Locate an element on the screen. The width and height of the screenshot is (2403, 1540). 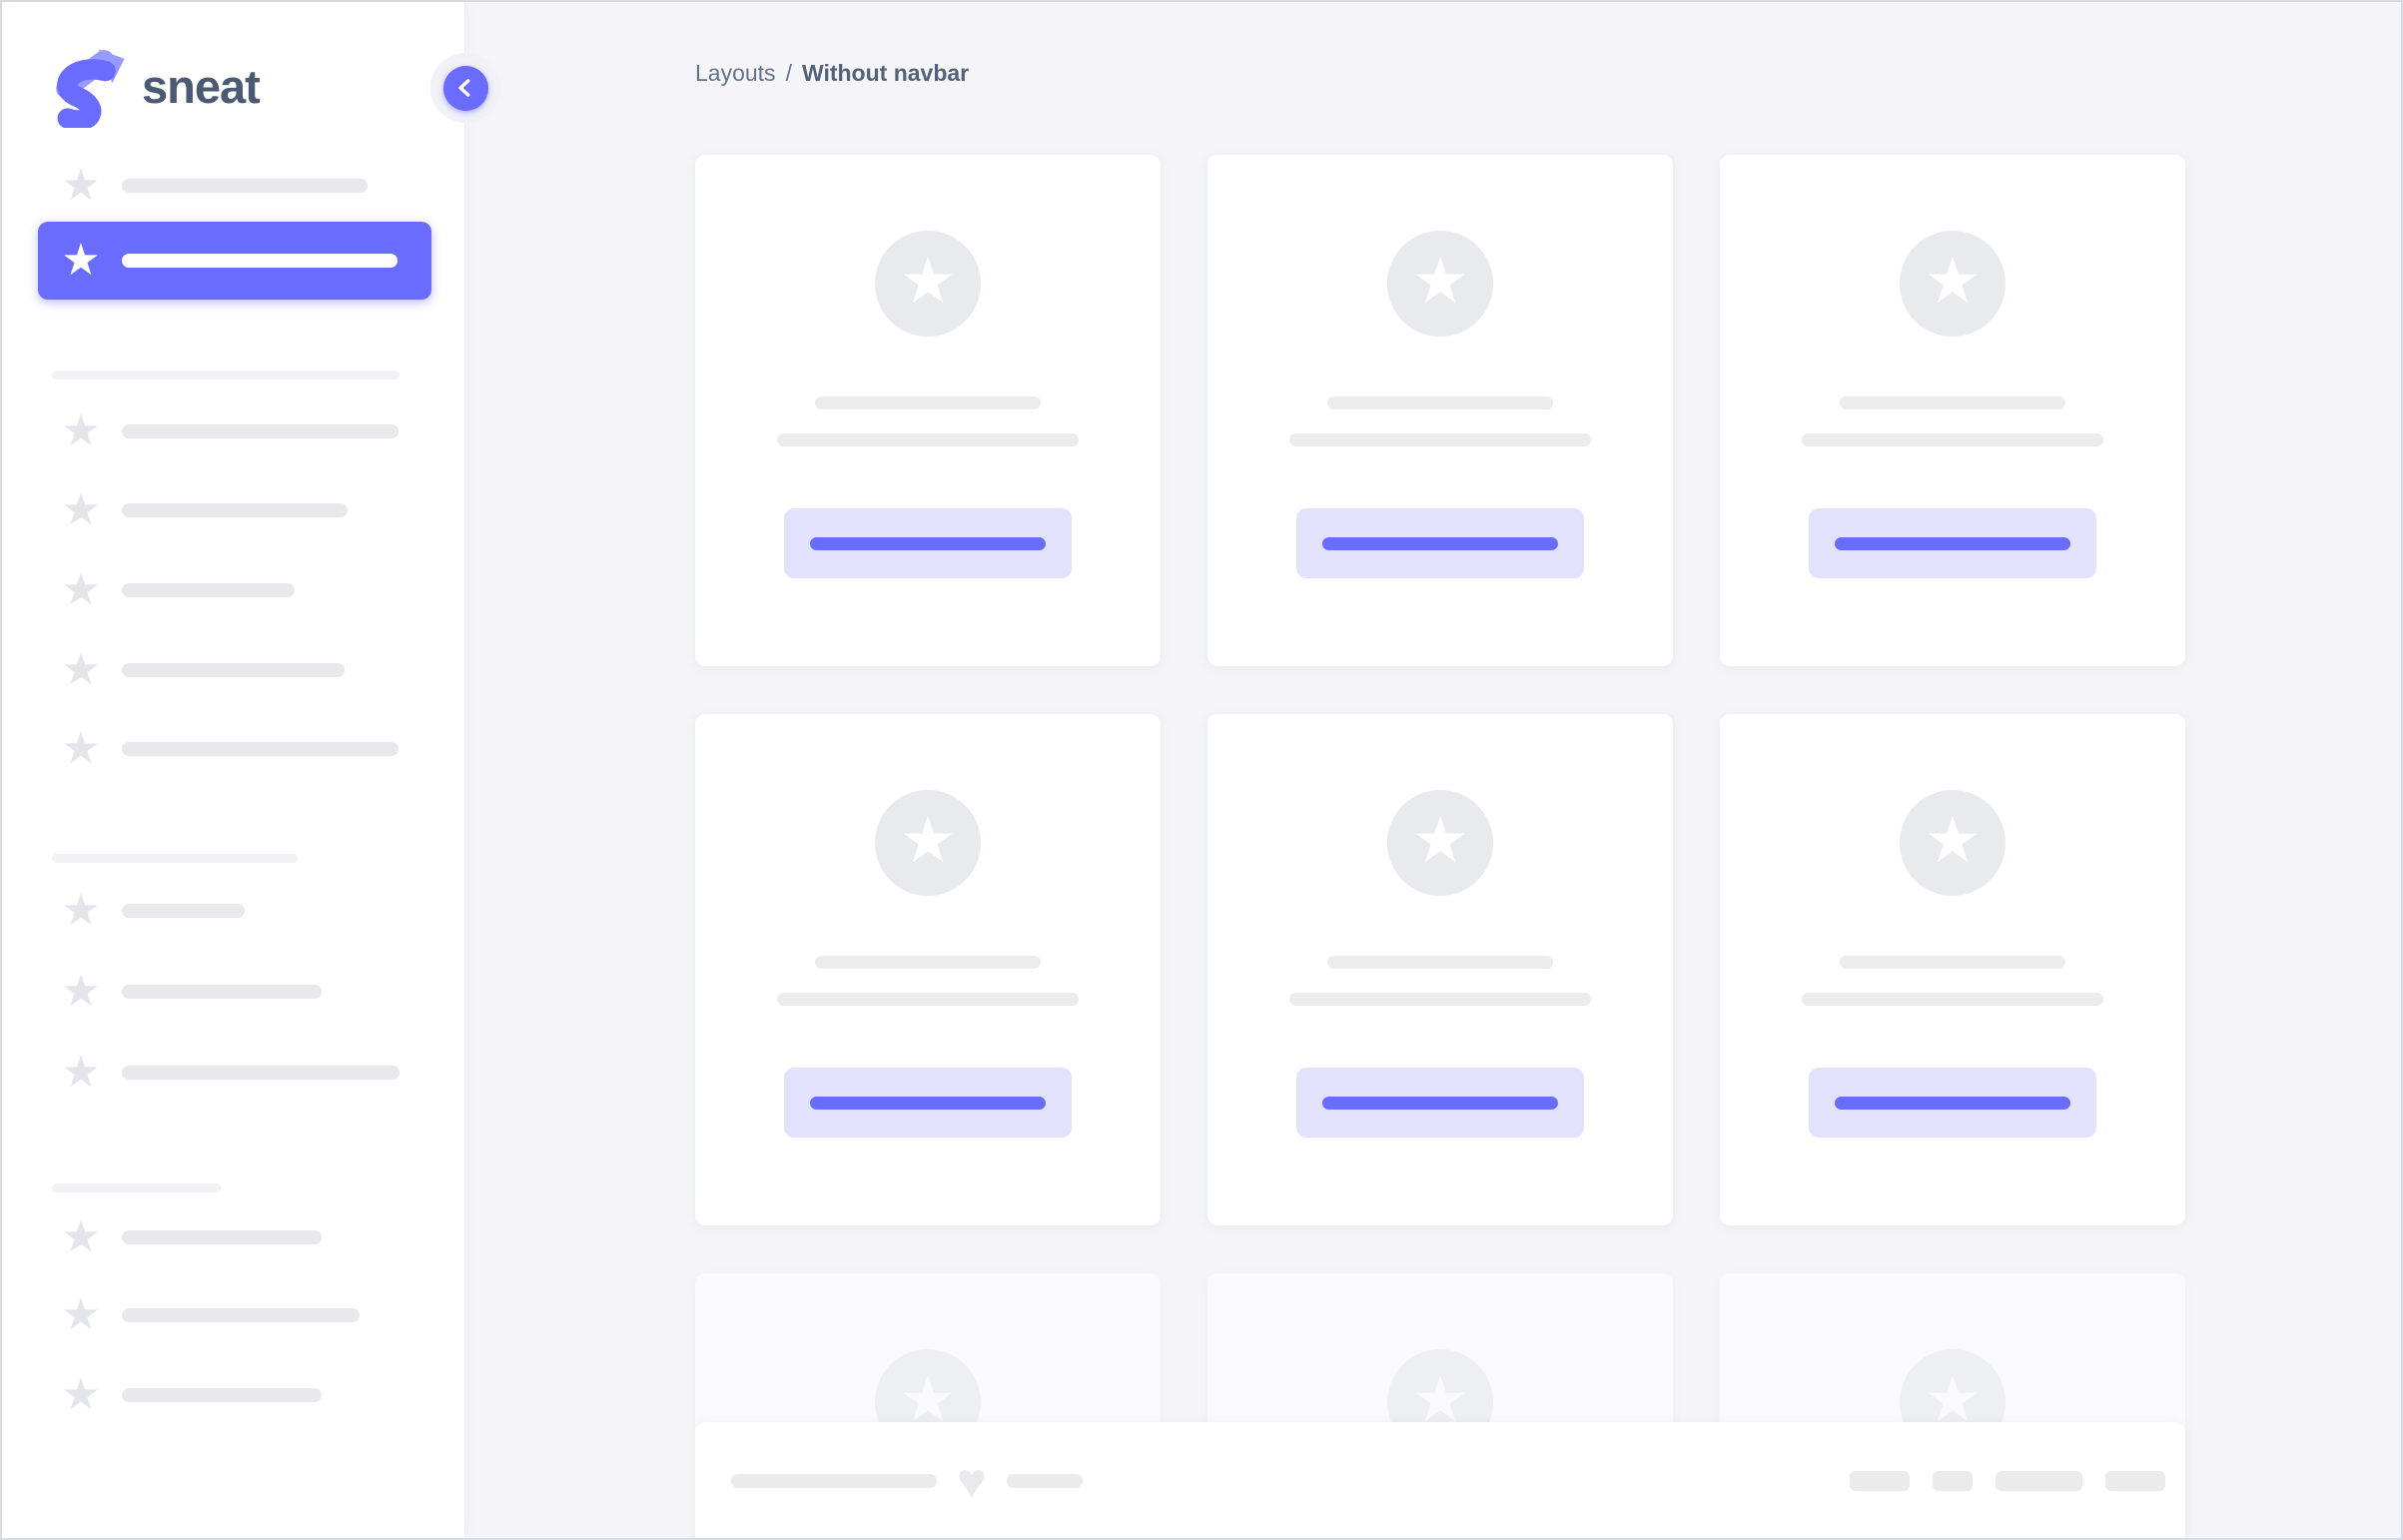
breadcrumb-parent: Layouts is located at coordinates (735, 73).